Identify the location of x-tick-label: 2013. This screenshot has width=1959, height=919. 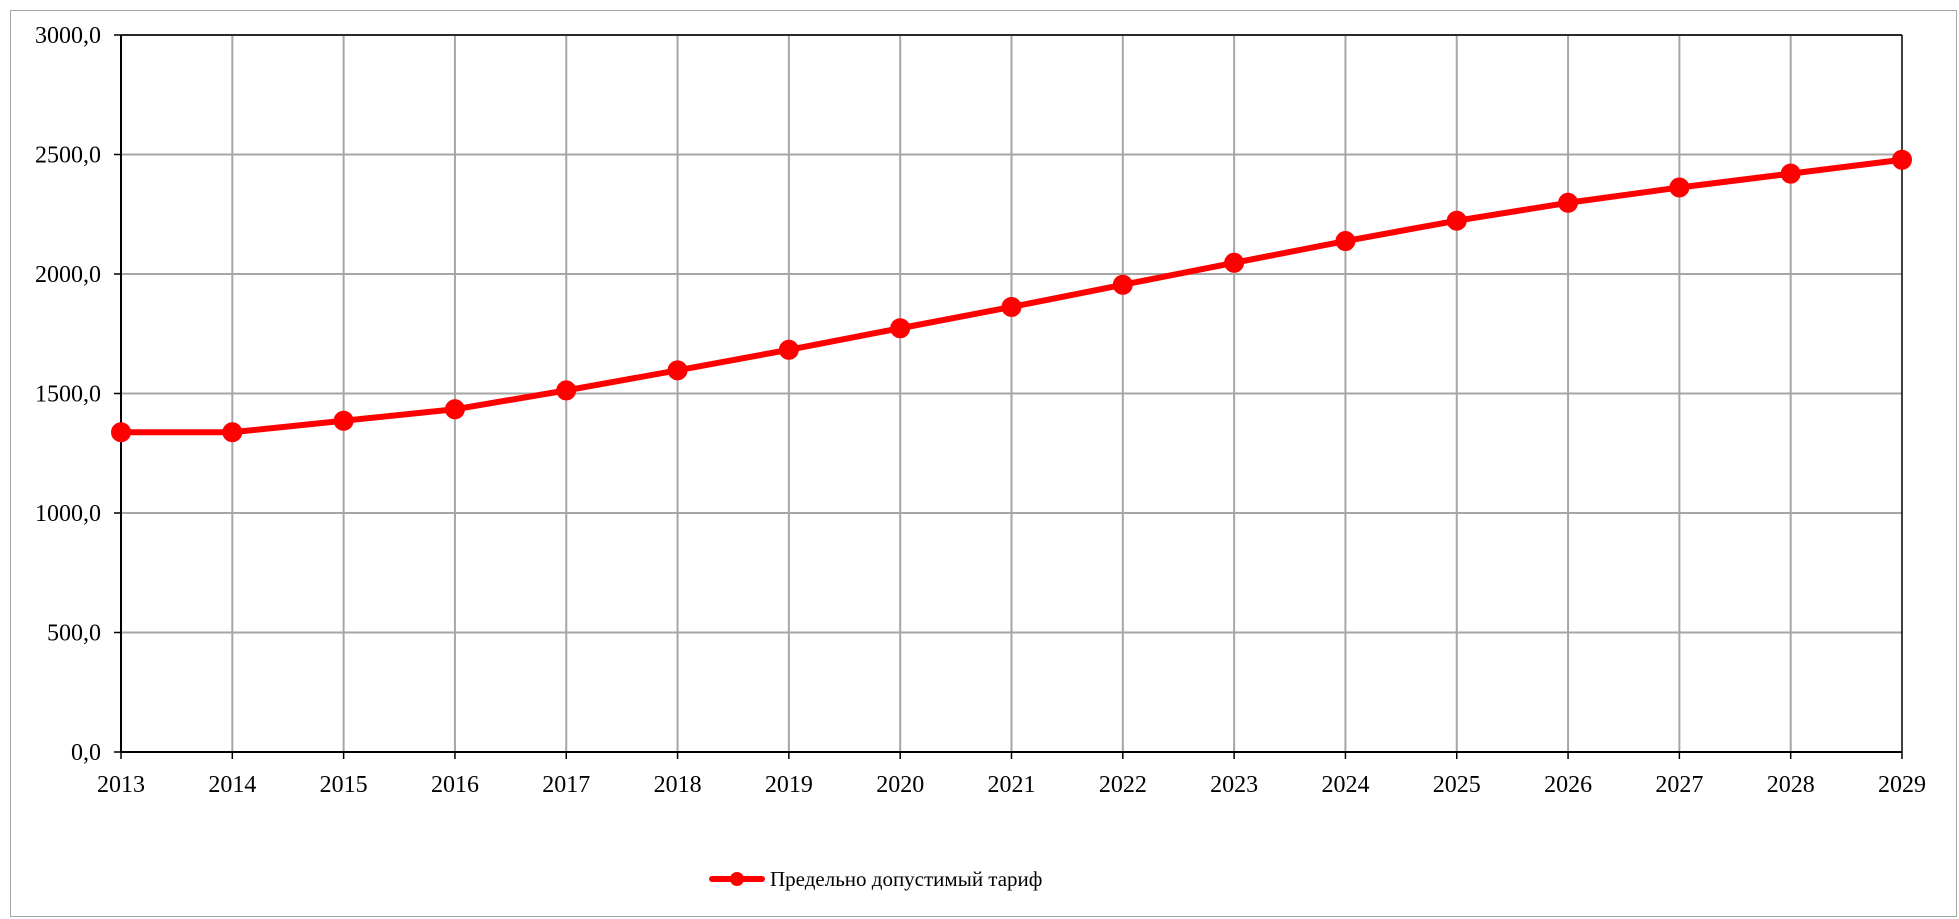
(121, 785).